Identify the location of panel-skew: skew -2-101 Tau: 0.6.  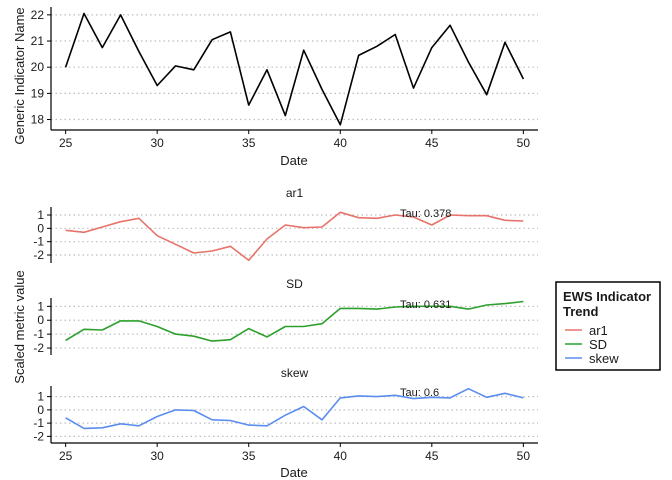
(285, 404).